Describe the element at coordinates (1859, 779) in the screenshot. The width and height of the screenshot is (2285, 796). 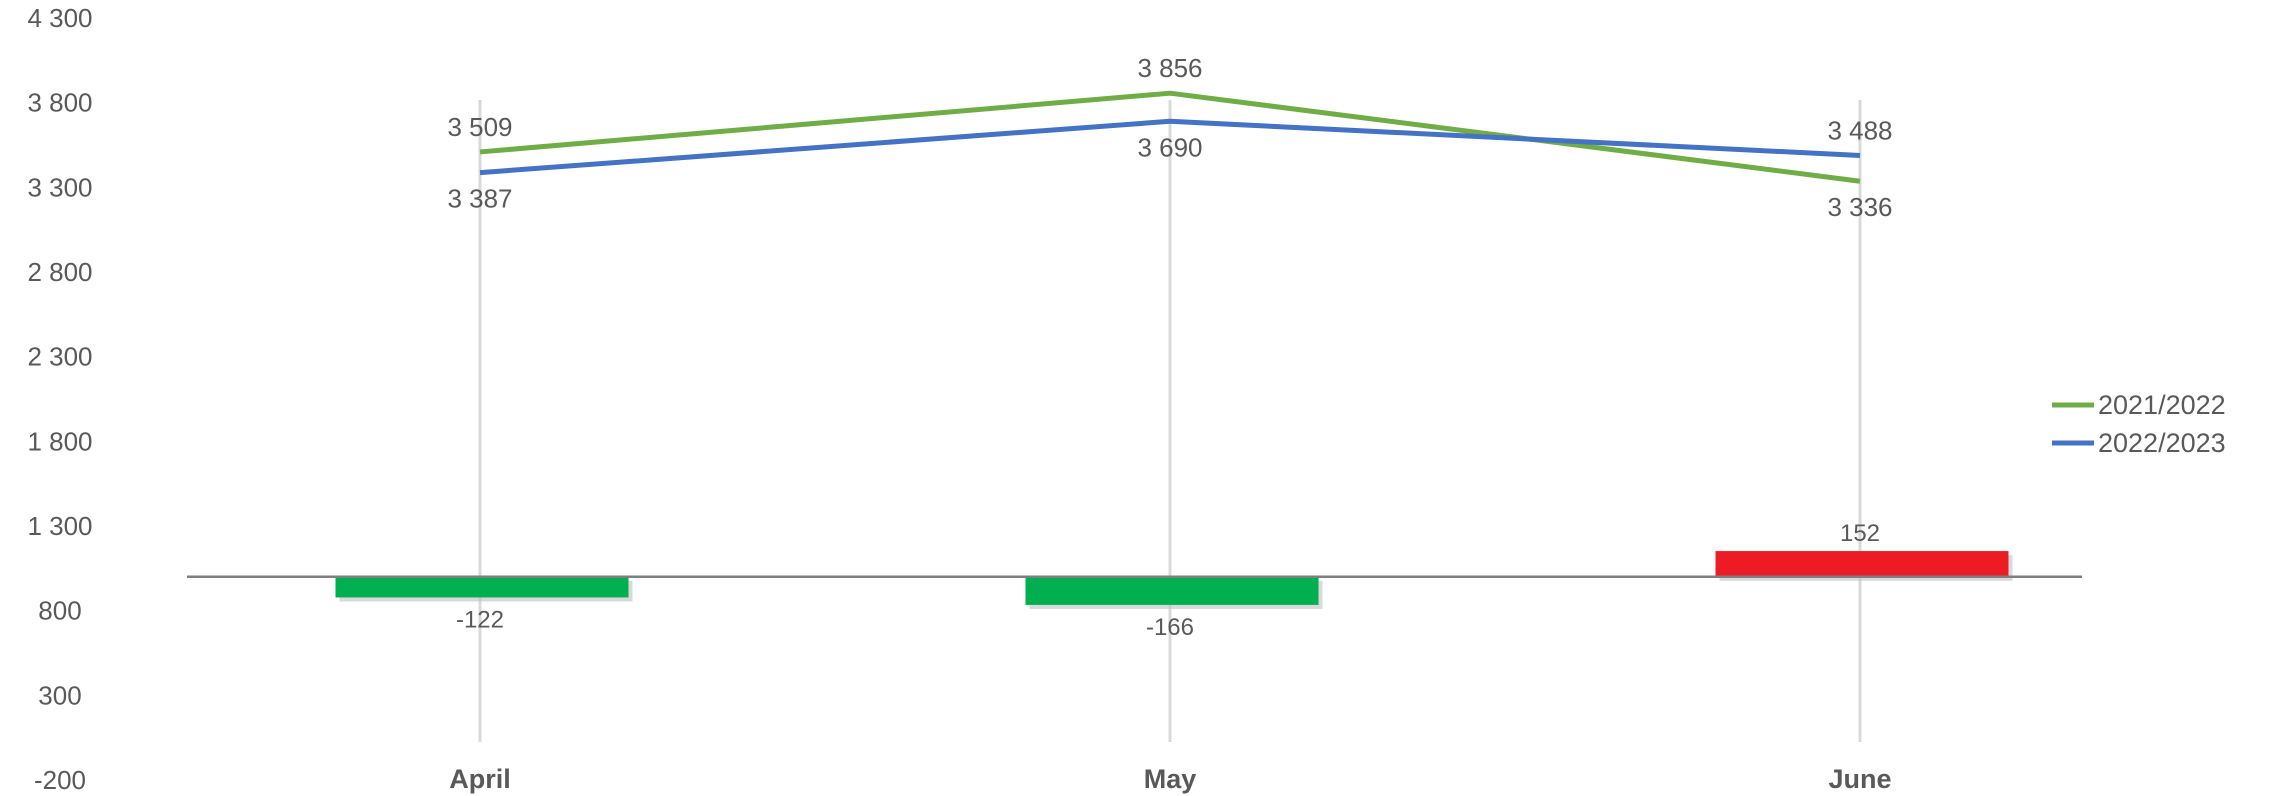
I see `x-tick-label: June` at that location.